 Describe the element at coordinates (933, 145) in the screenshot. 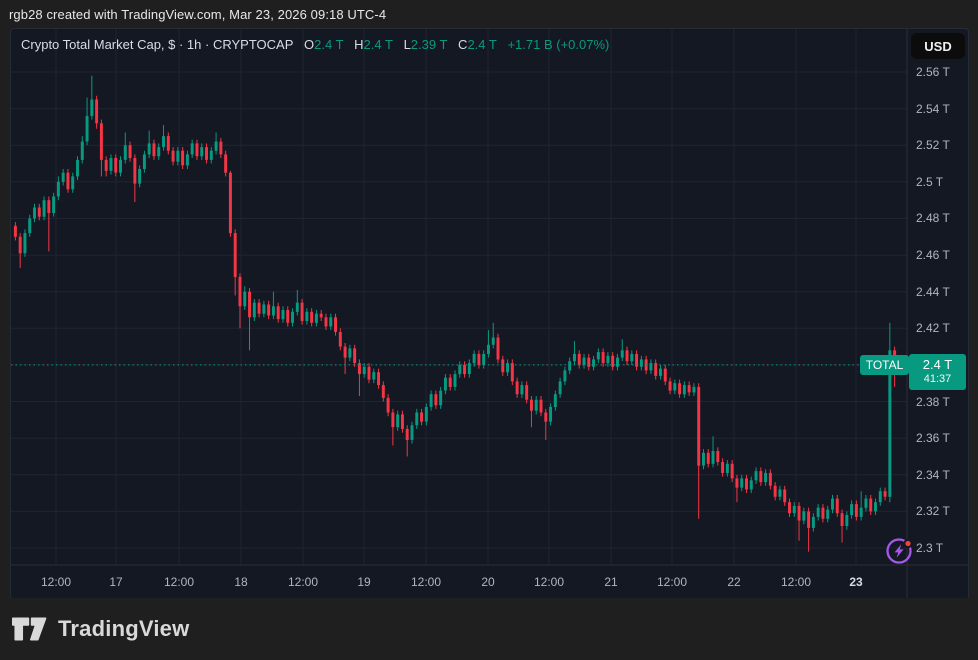

I see `price-tick-label: 2.52 T` at that location.